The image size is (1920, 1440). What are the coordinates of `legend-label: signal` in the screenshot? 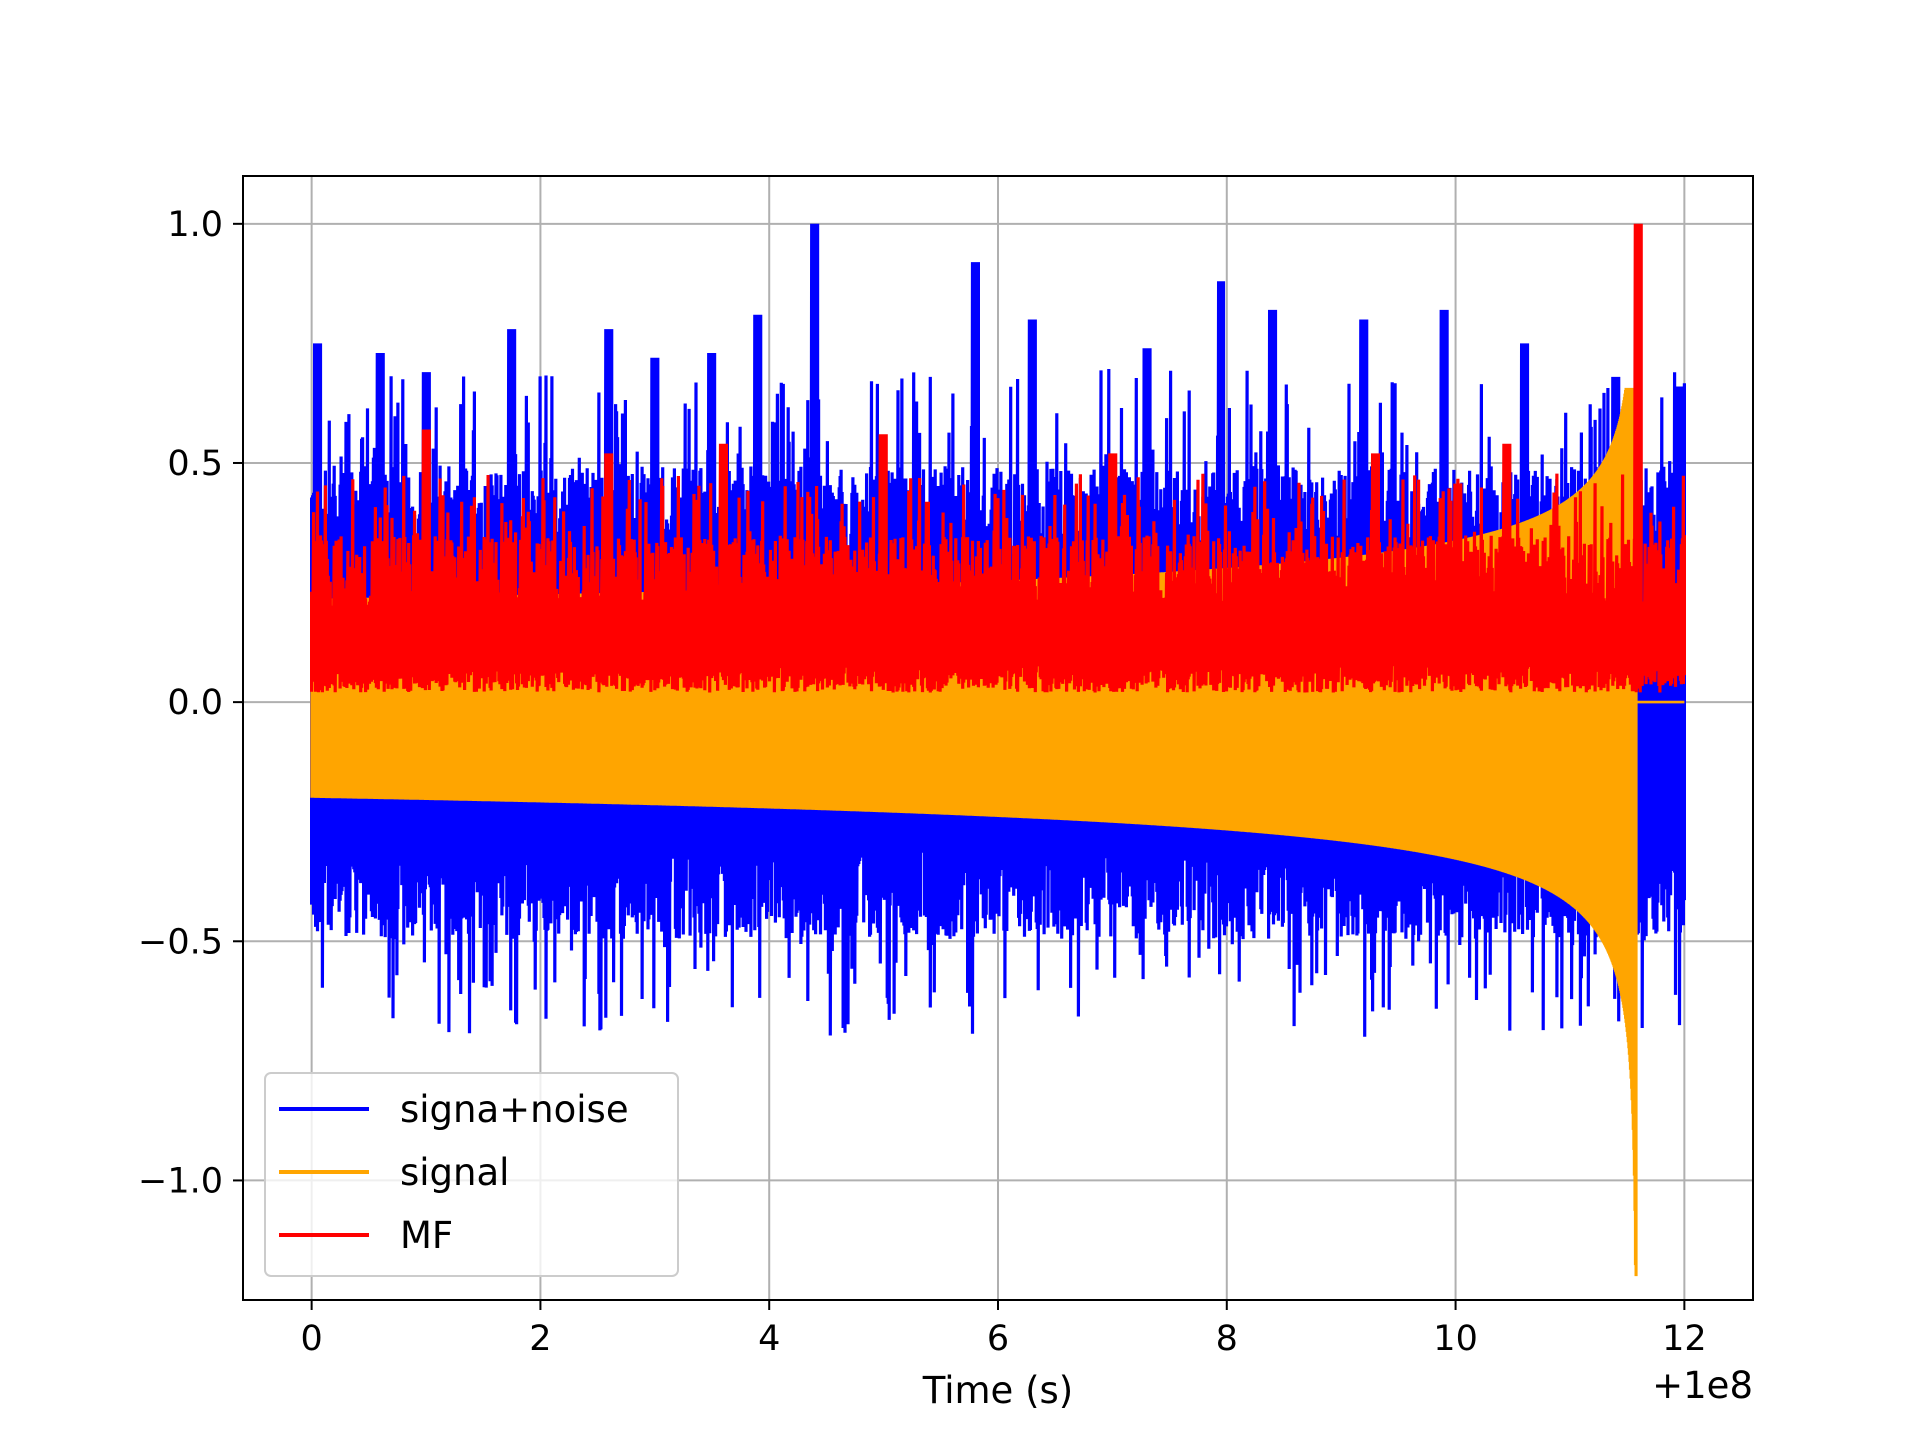 It's located at (454, 1172).